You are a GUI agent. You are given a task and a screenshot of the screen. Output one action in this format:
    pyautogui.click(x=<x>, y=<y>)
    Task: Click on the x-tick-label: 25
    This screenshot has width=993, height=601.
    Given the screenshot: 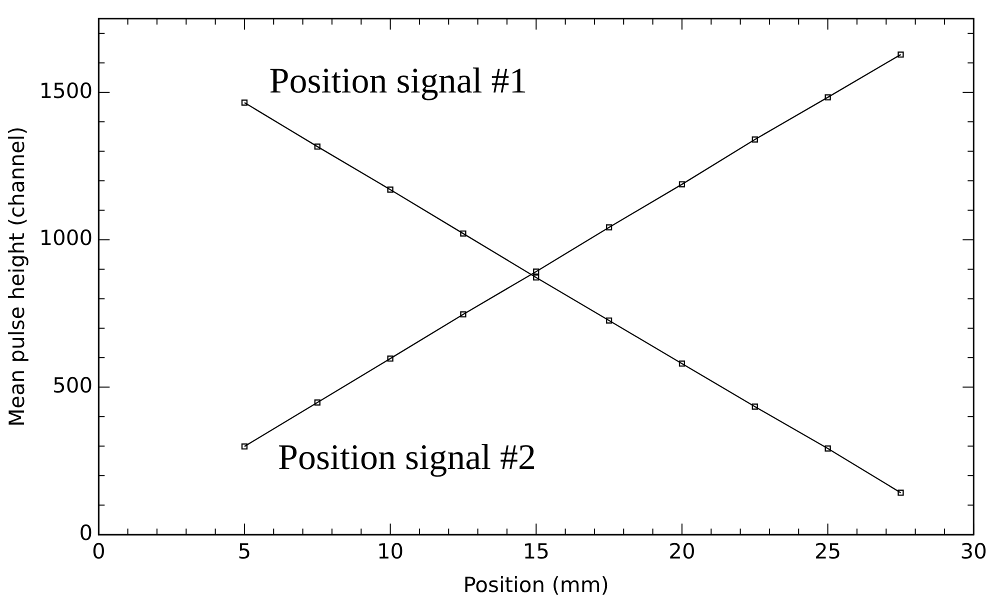 What is the action you would take?
    pyautogui.click(x=828, y=552)
    